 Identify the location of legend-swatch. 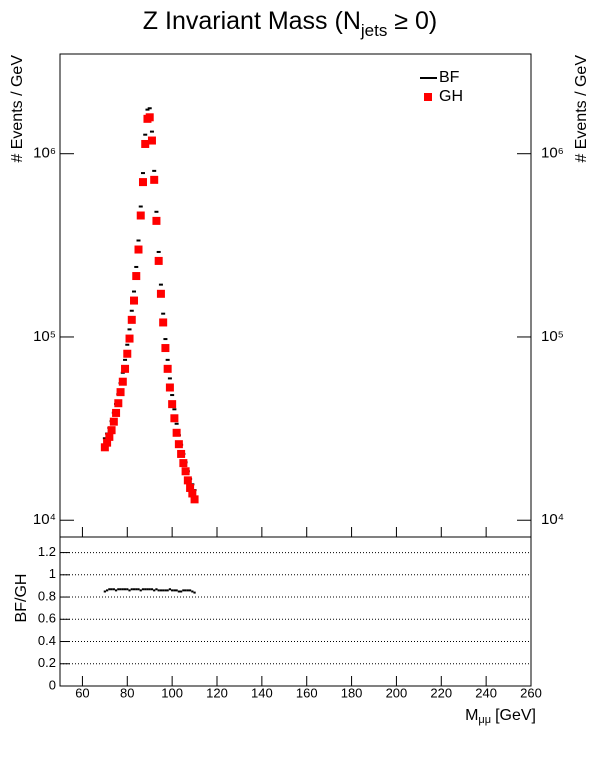
(428, 97).